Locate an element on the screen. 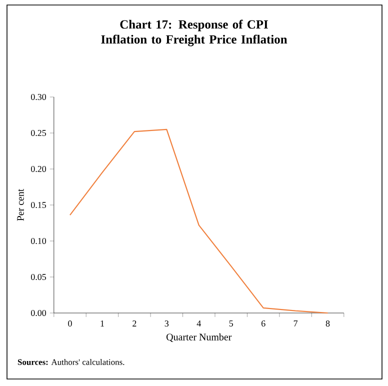  x-tick-label: 6 is located at coordinates (263, 323).